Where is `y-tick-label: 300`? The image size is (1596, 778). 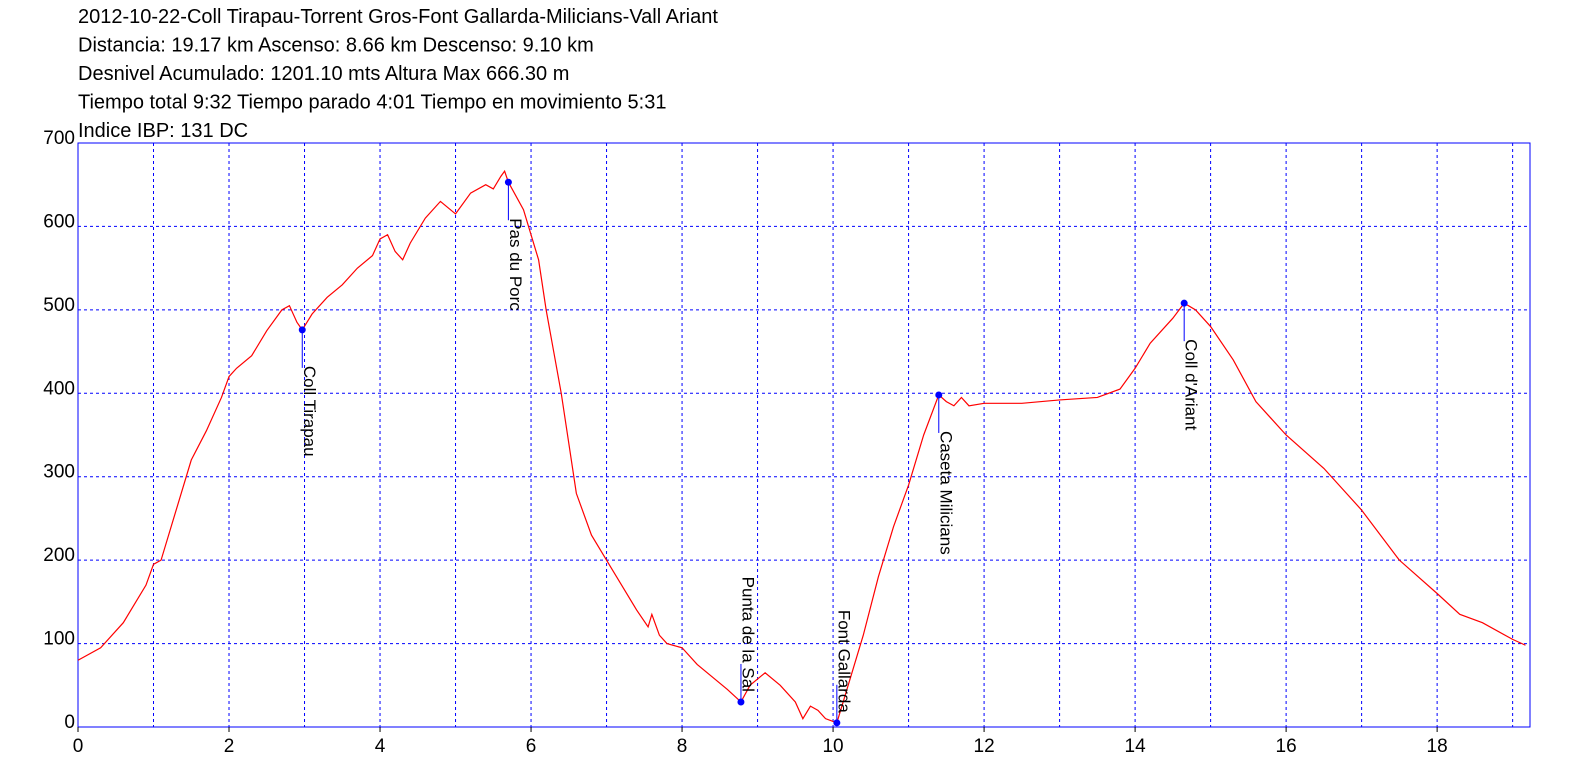
y-tick-label: 300 is located at coordinates (59, 472).